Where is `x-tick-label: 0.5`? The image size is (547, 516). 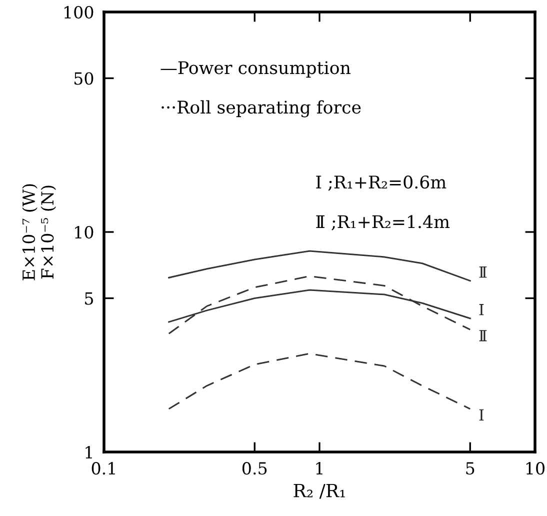 x-tick-label: 0.5 is located at coordinates (254, 468).